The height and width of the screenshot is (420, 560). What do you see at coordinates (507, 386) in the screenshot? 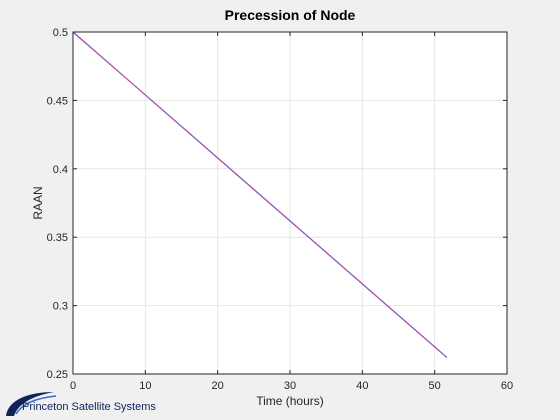
I see `x-tick-label: 60` at bounding box center [507, 386].